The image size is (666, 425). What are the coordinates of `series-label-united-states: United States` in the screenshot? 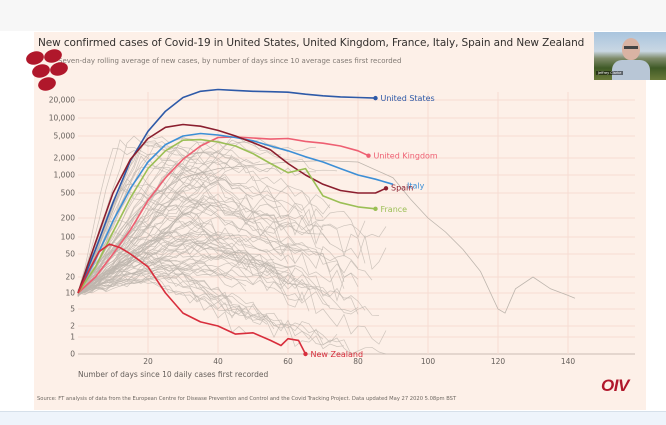 It's located at (408, 98).